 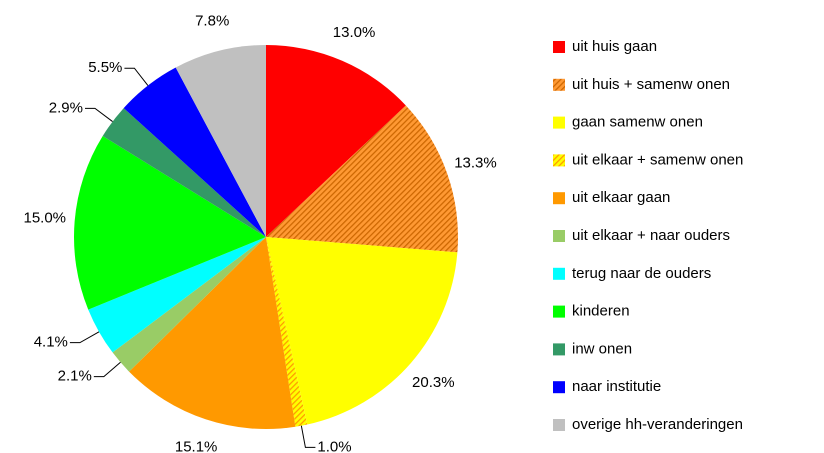 I want to click on legend-label: gaan samenw onen, so click(x=637, y=122).